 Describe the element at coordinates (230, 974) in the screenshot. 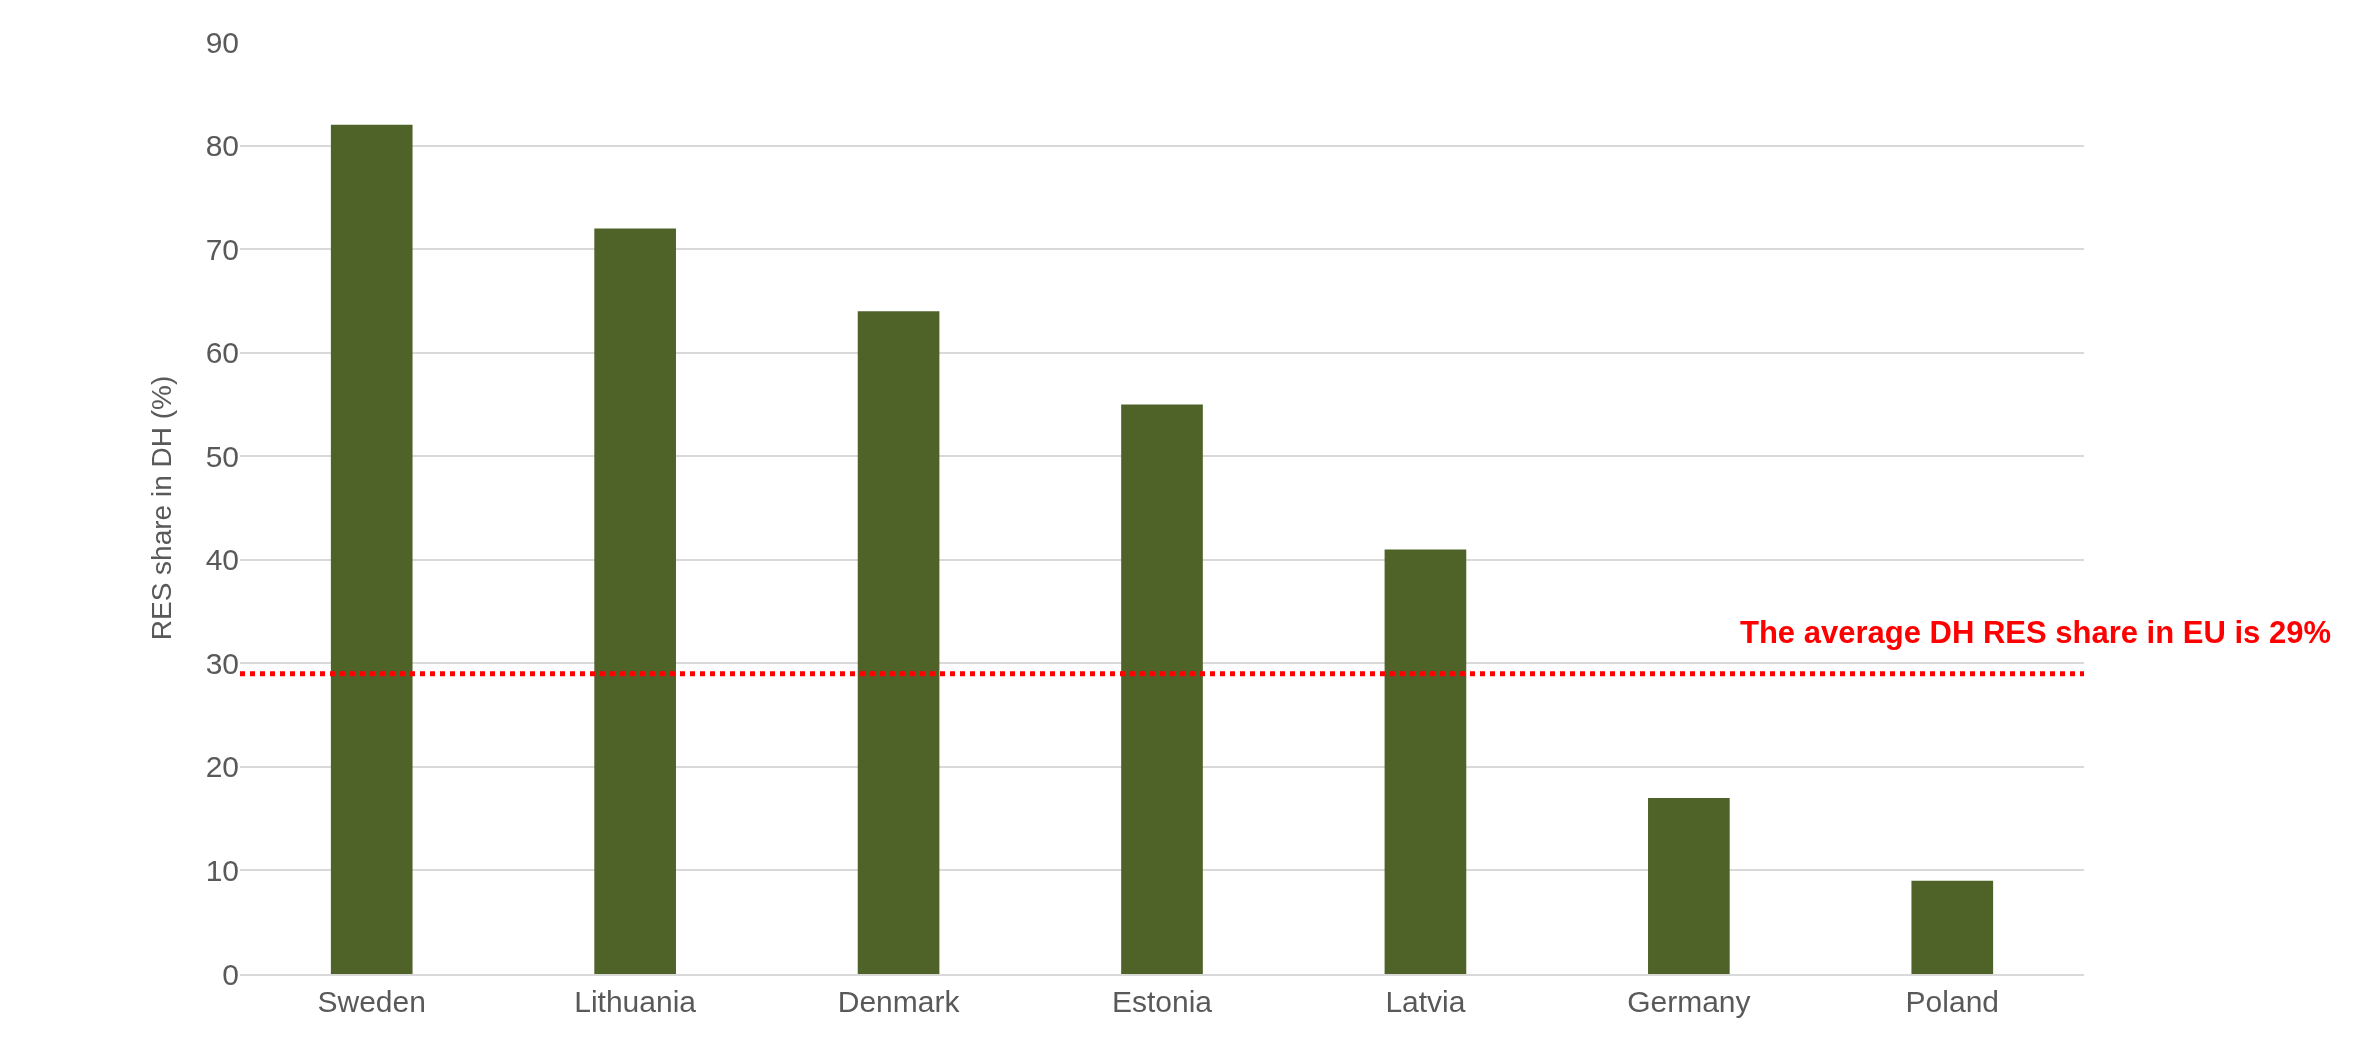

I see `y-tick-label: 0` at that location.